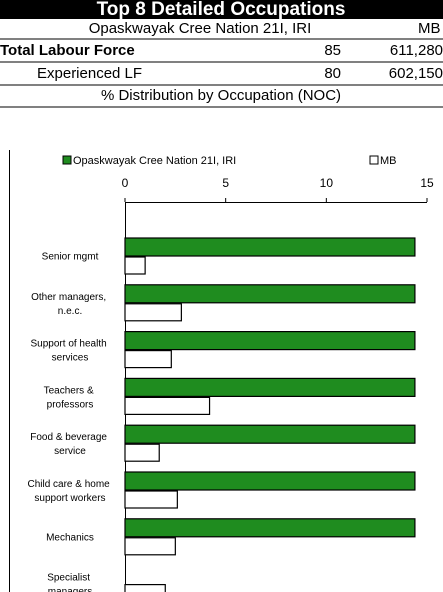 This screenshot has height=592, width=443. What do you see at coordinates (70, 257) in the screenshot?
I see `category-label: Senior mgmt` at bounding box center [70, 257].